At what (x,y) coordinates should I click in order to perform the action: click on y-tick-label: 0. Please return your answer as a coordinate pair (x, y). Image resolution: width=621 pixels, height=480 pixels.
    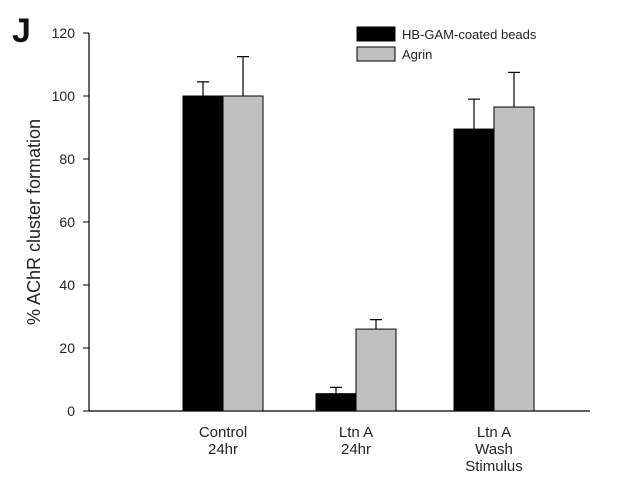
    Looking at the image, I should click on (71, 411).